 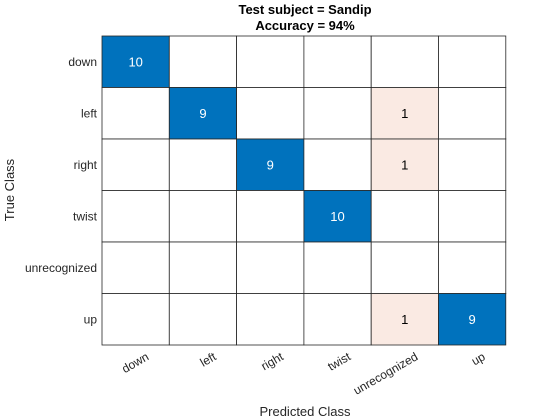 I want to click on x-tick-left: left, so click(x=208, y=359).